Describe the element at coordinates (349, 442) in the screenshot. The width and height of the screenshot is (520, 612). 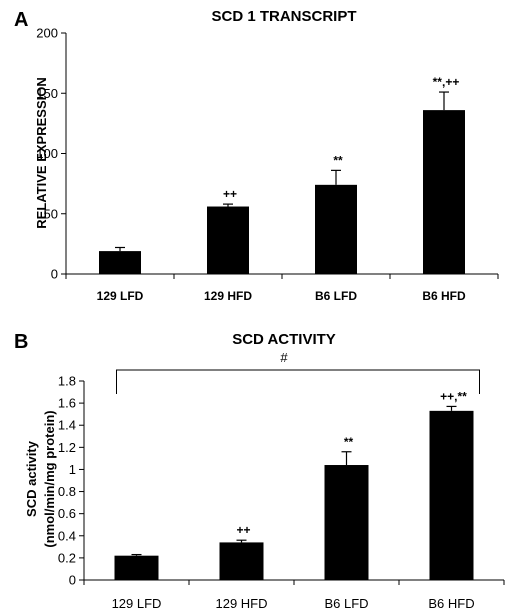
I see `panel-b-significance-label: **` at that location.